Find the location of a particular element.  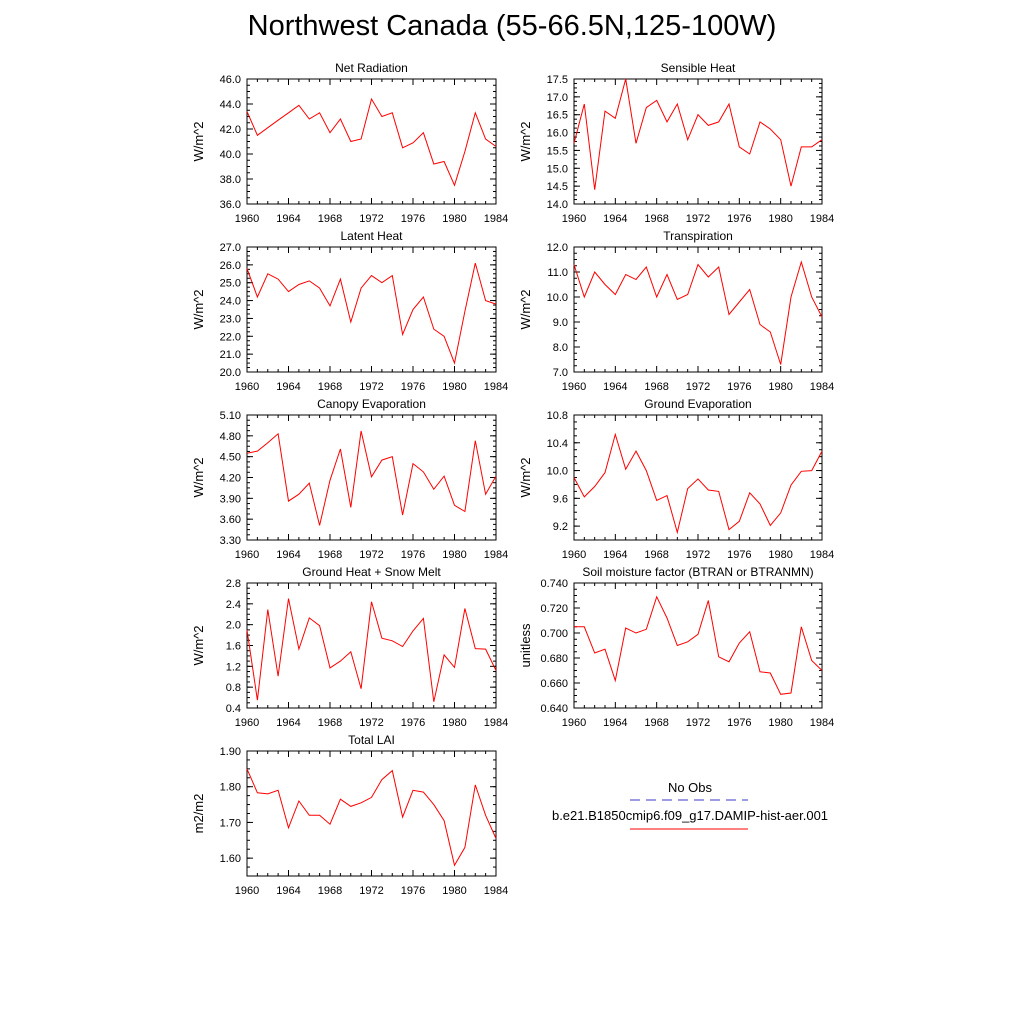

y-tick-label: 16.0 is located at coordinates (557, 134).